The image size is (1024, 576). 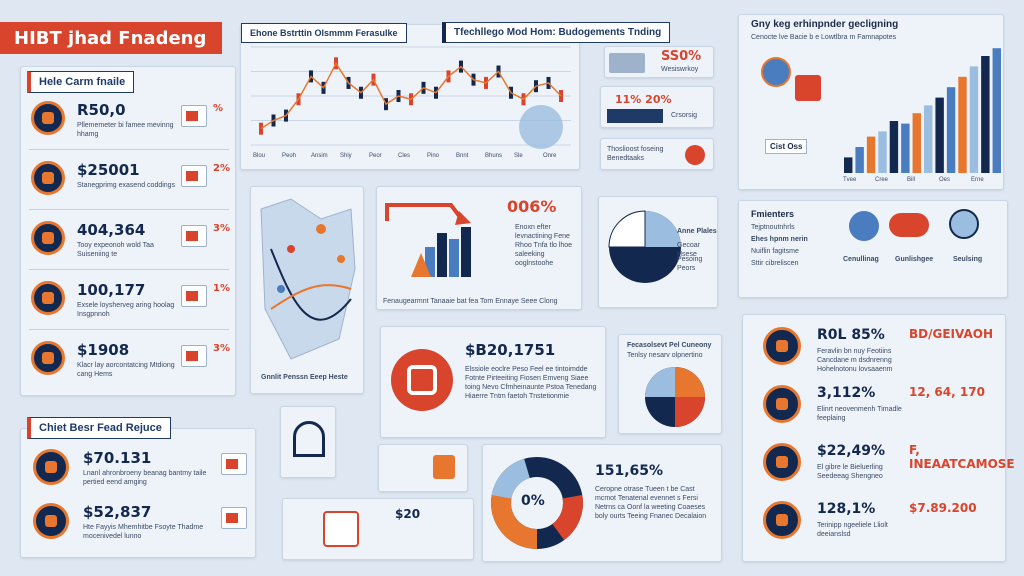 What do you see at coordinates (117, 458) in the screenshot?
I see `bottom-left-value: $70.131` at bounding box center [117, 458].